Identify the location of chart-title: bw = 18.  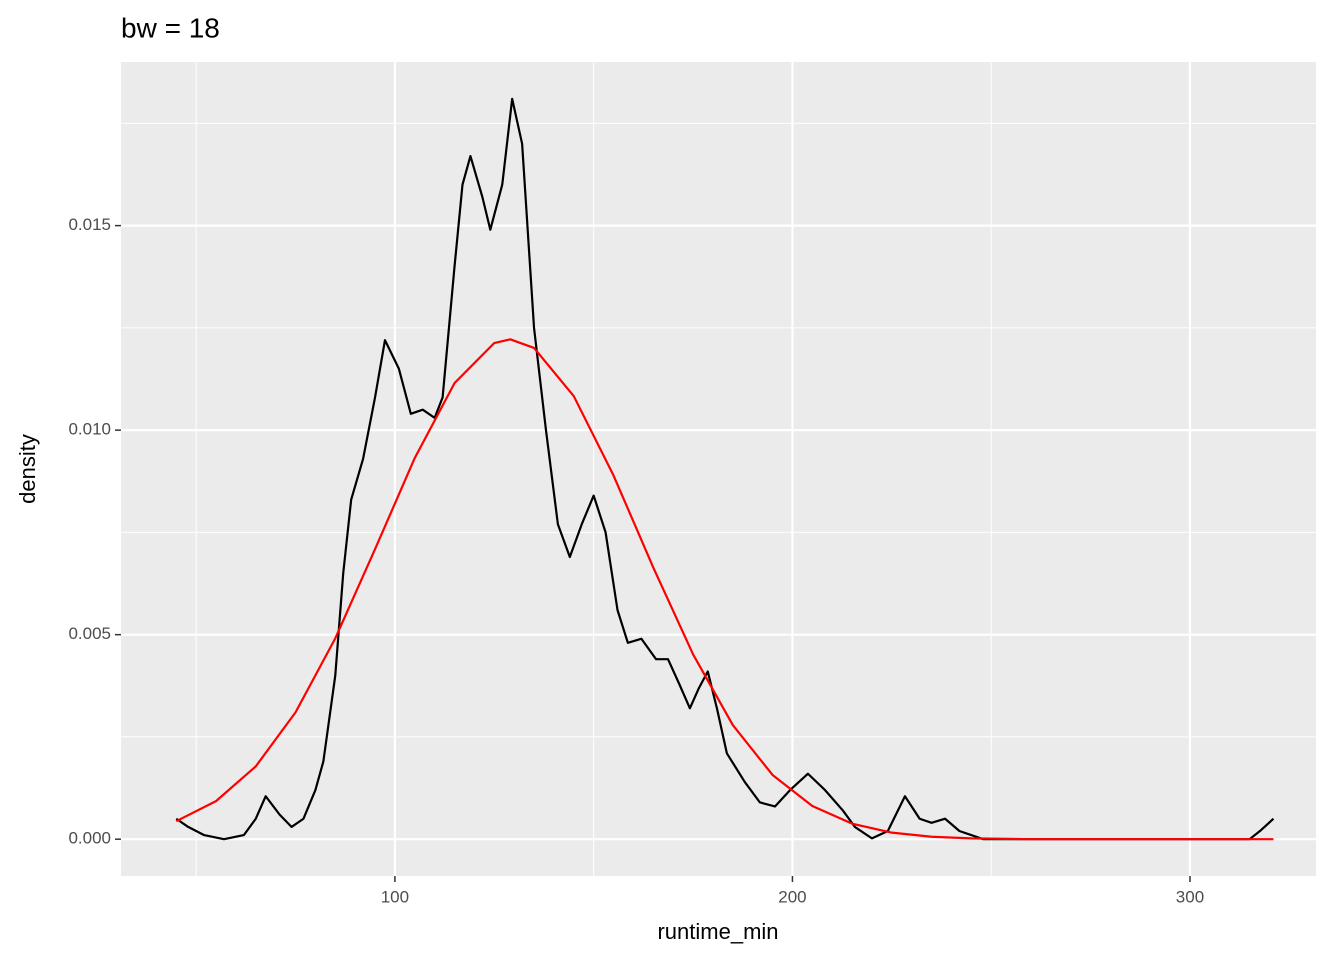
(170, 27).